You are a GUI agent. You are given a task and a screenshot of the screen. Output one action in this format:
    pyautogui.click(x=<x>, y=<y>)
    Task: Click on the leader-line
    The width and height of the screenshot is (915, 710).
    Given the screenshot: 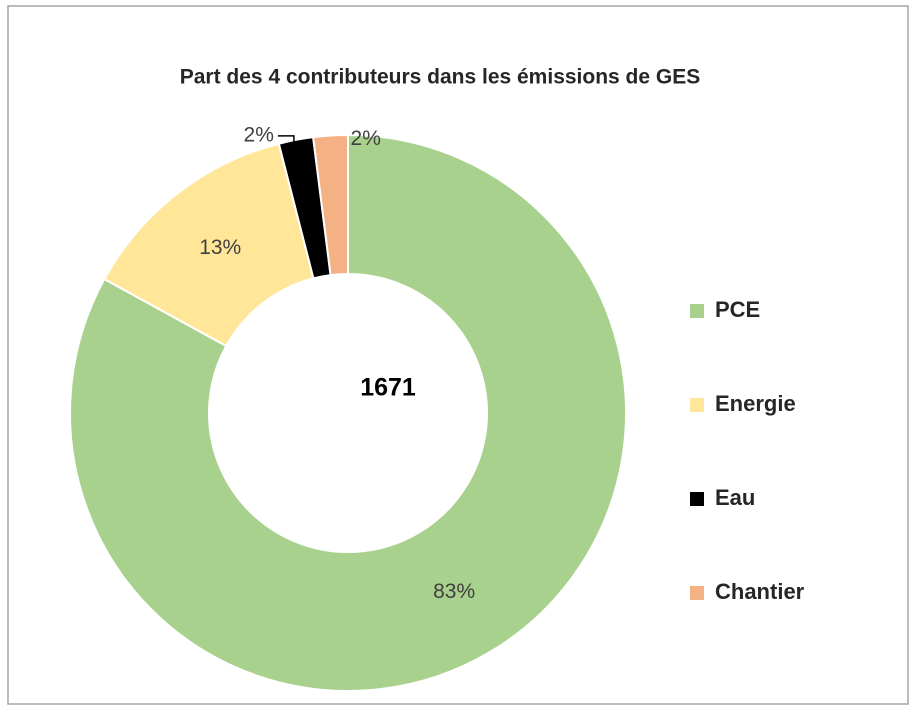 What is the action you would take?
    pyautogui.click(x=286, y=140)
    